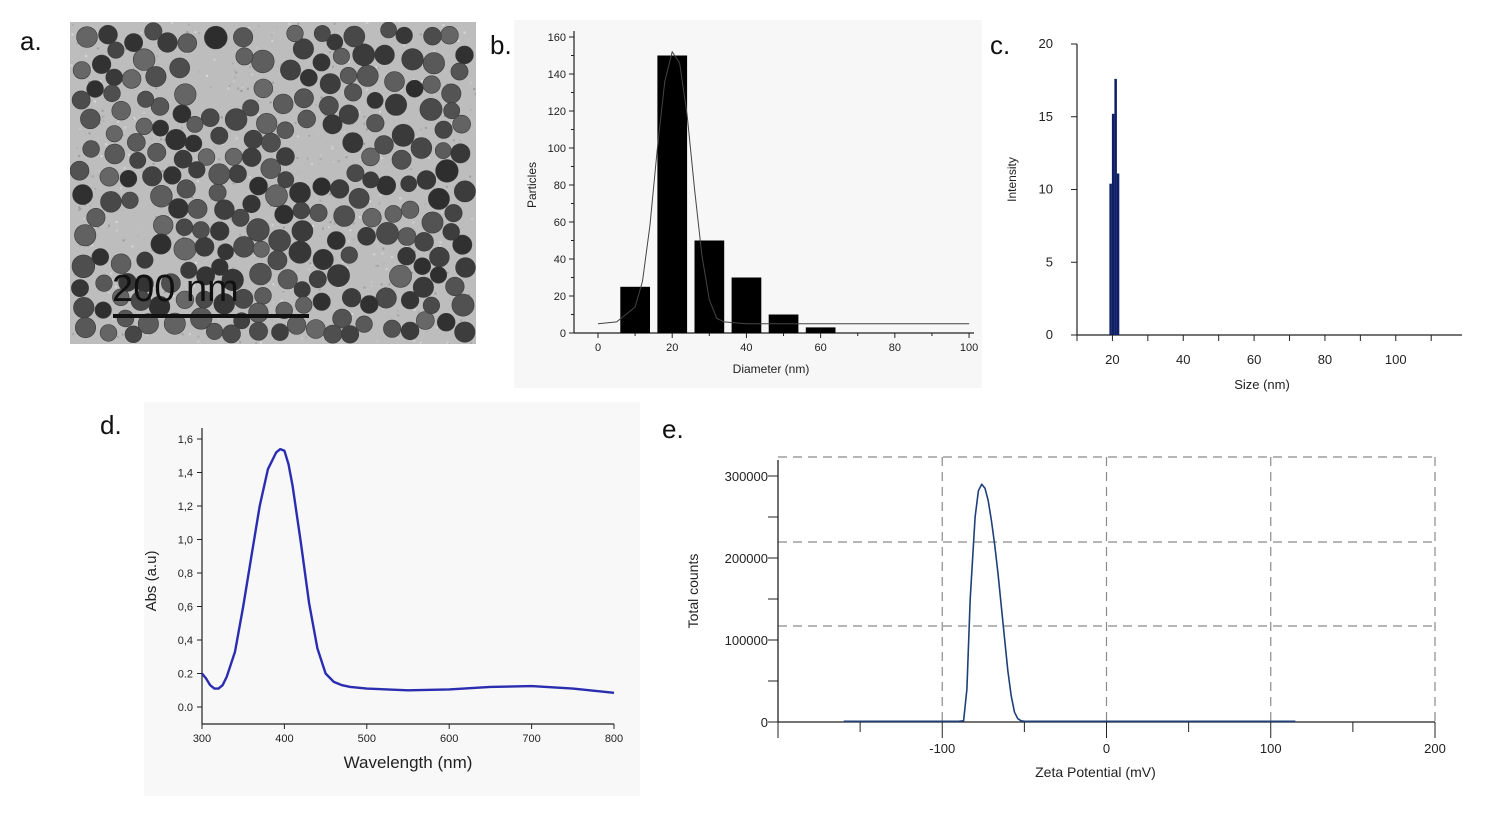  What do you see at coordinates (1000, 45) in the screenshot?
I see `panel-label-c: c.` at bounding box center [1000, 45].